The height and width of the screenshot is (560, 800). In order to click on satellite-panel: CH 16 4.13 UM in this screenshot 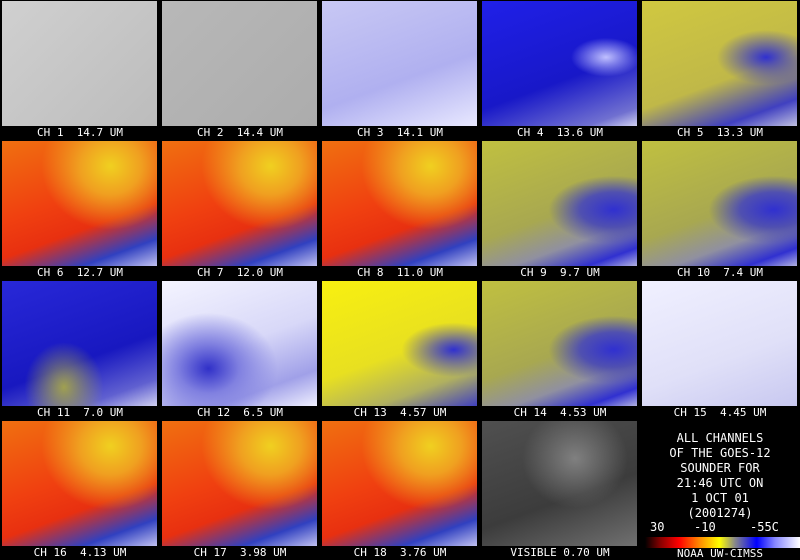, I will do `click(80, 490)`.